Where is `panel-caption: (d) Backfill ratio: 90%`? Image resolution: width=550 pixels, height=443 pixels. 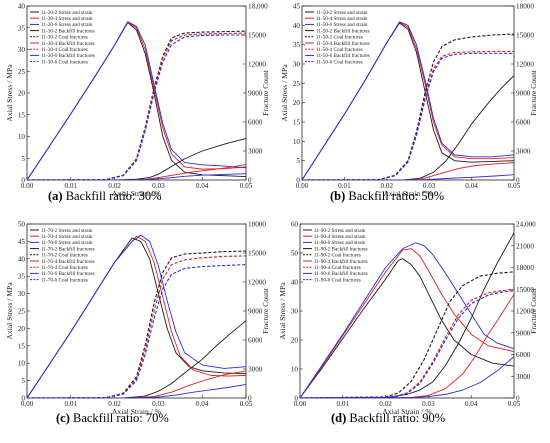
panel-caption: (d) Backfill ratio: 90% is located at coordinates (388, 418).